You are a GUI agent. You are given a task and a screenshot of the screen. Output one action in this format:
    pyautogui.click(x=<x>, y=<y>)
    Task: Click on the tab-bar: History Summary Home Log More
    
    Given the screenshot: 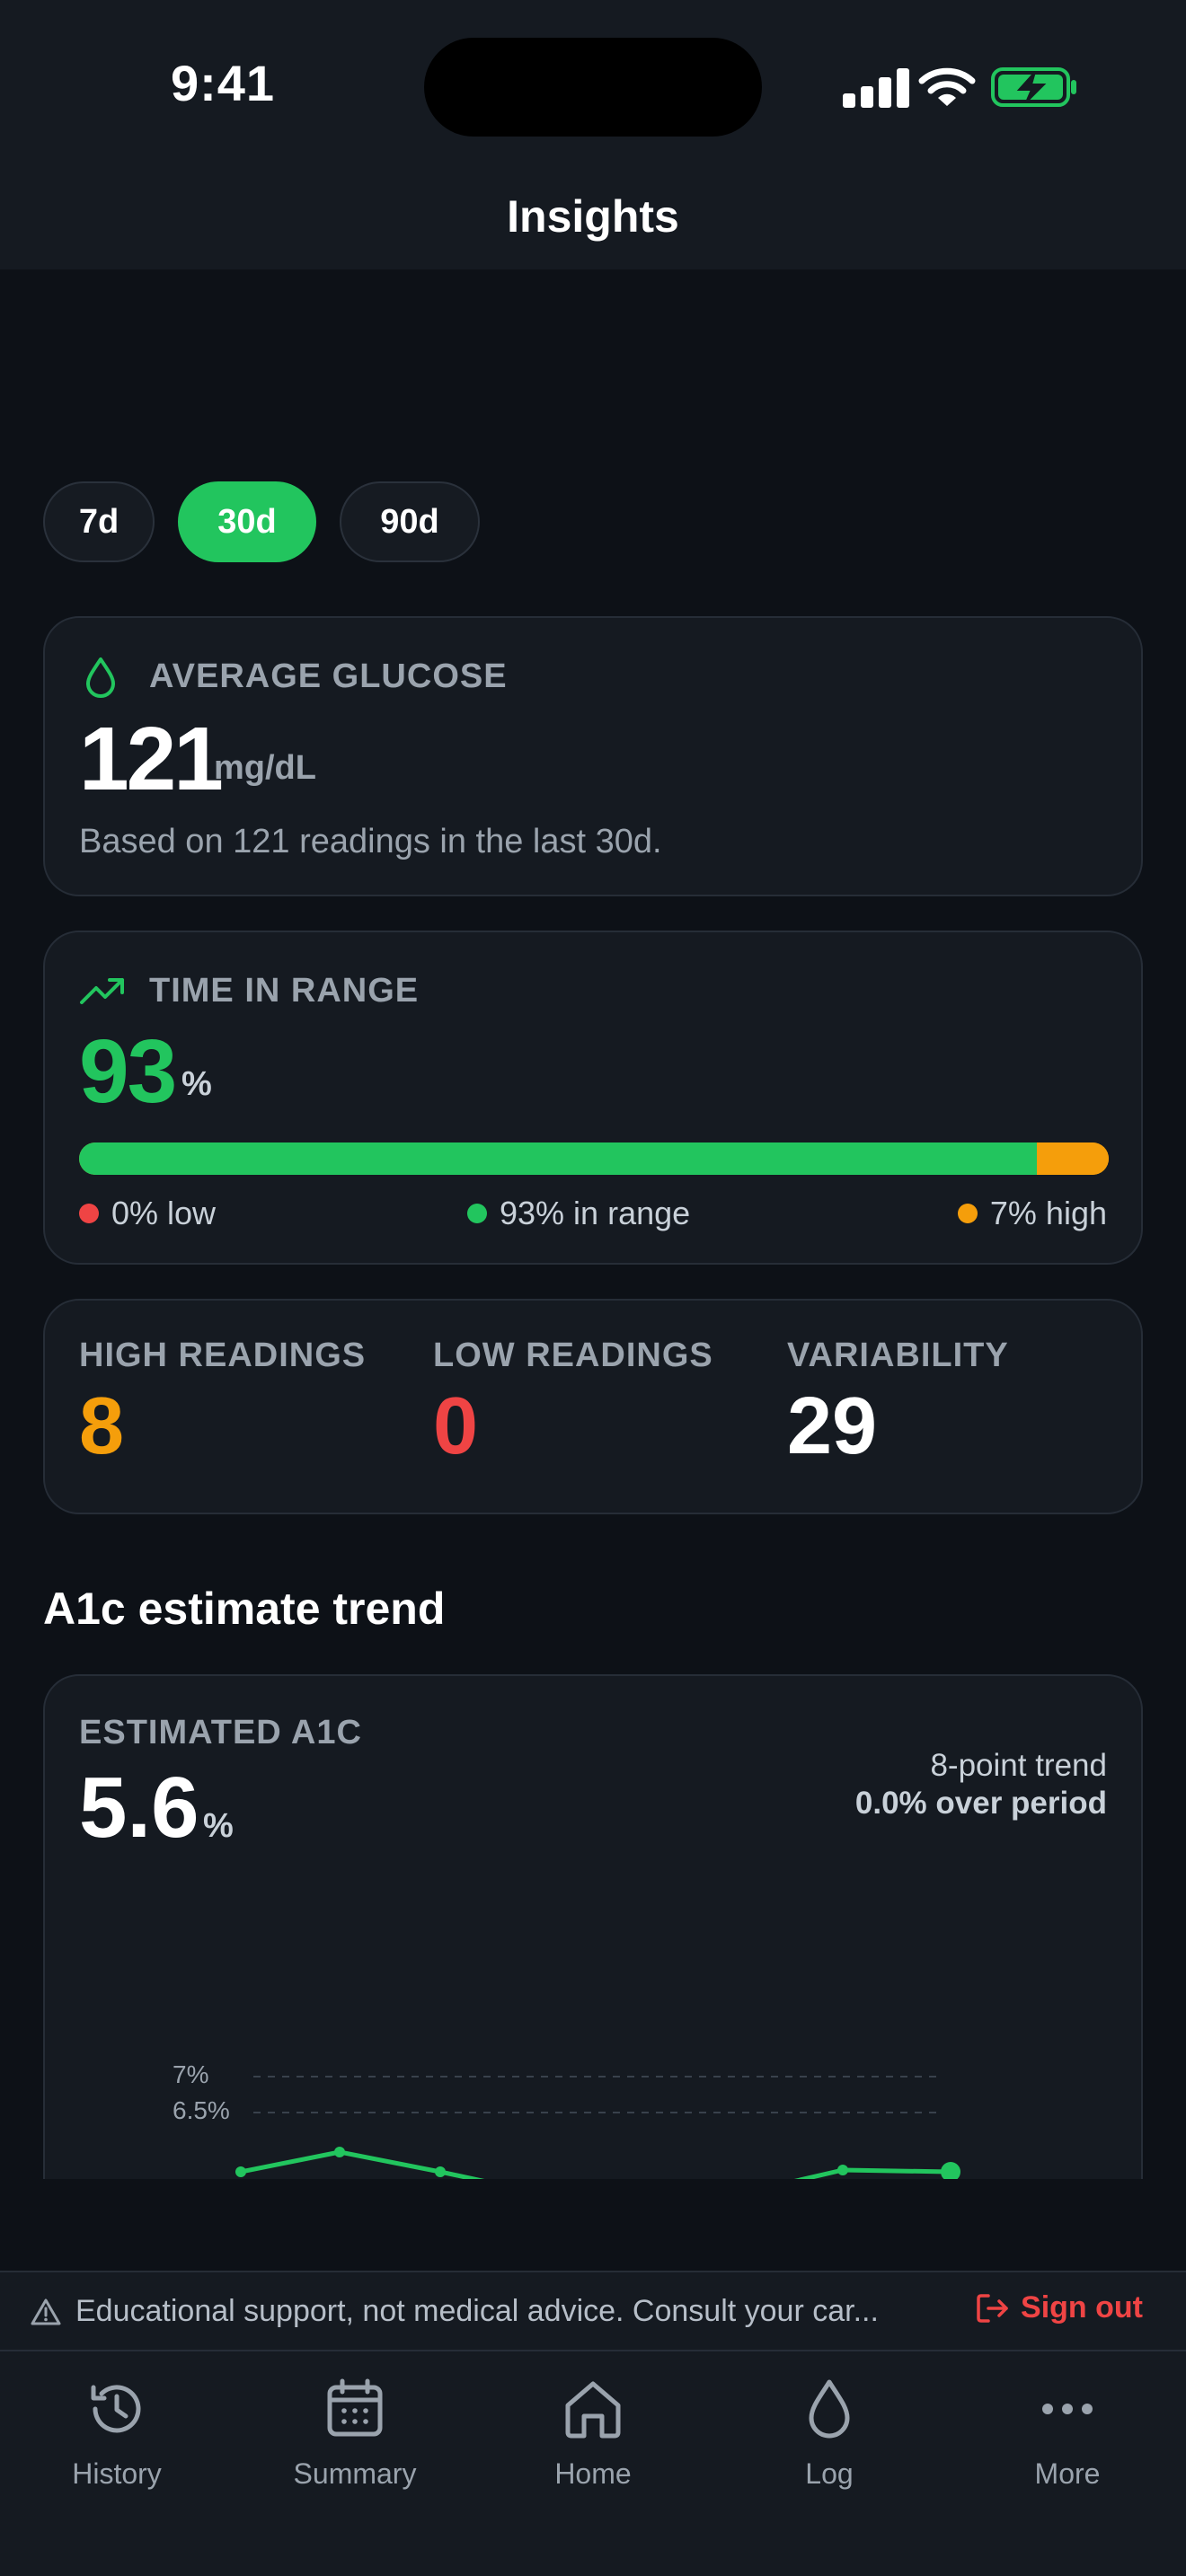 What is the action you would take?
    pyautogui.click(x=593, y=2463)
    